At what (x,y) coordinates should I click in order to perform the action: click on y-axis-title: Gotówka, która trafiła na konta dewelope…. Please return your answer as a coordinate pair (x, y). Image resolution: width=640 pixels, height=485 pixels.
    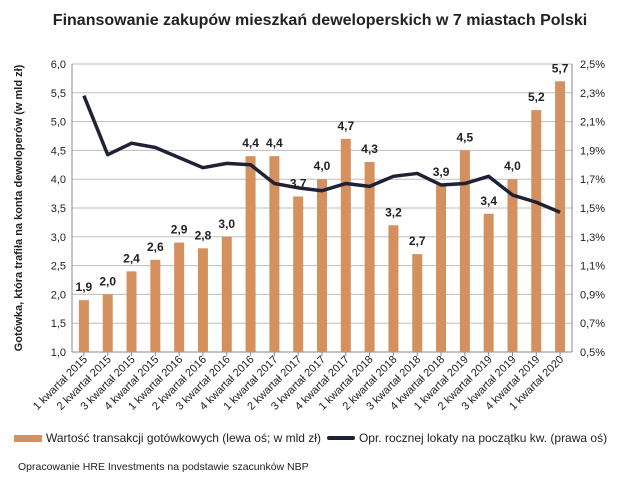
    Looking at the image, I should click on (19, 207).